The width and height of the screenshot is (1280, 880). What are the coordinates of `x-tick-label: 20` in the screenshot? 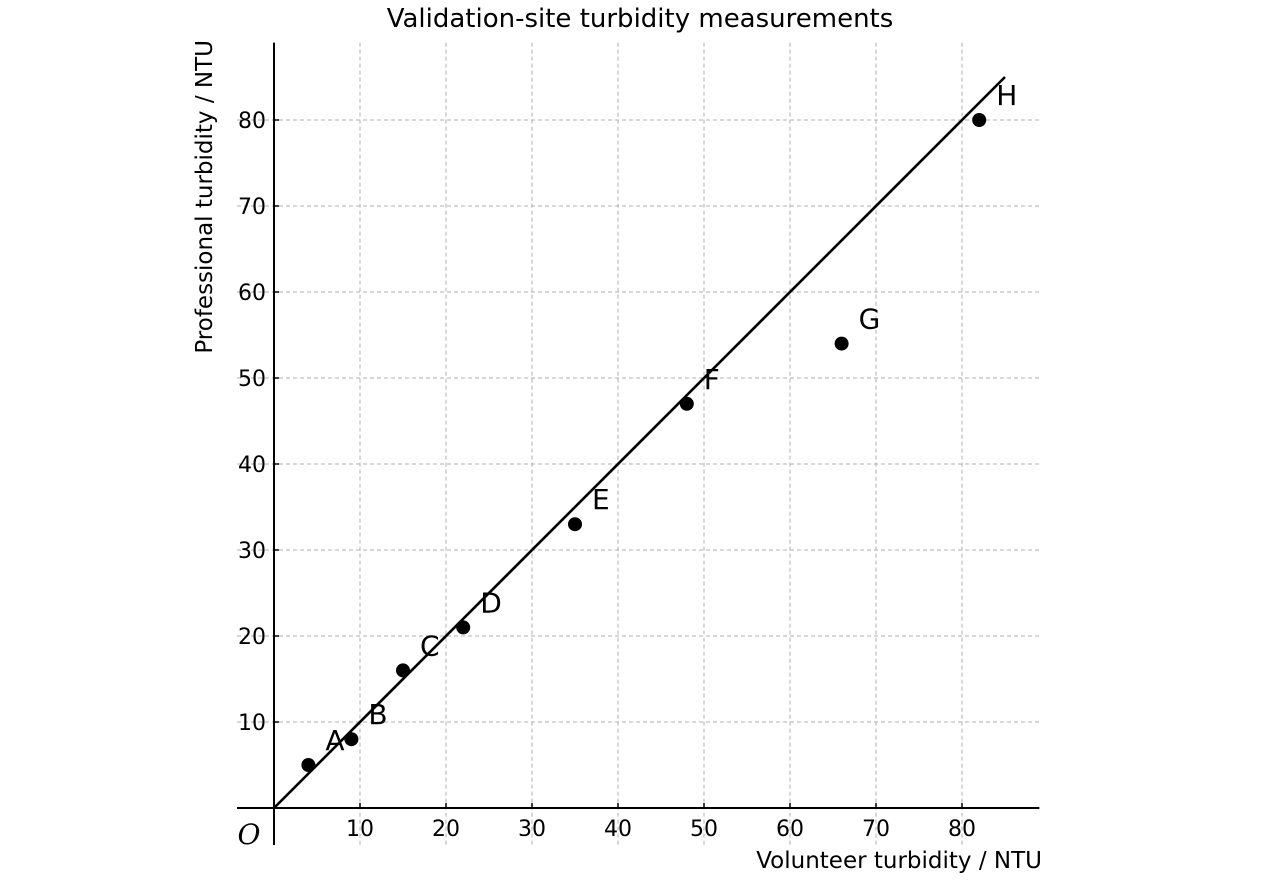 It's located at (446, 829).